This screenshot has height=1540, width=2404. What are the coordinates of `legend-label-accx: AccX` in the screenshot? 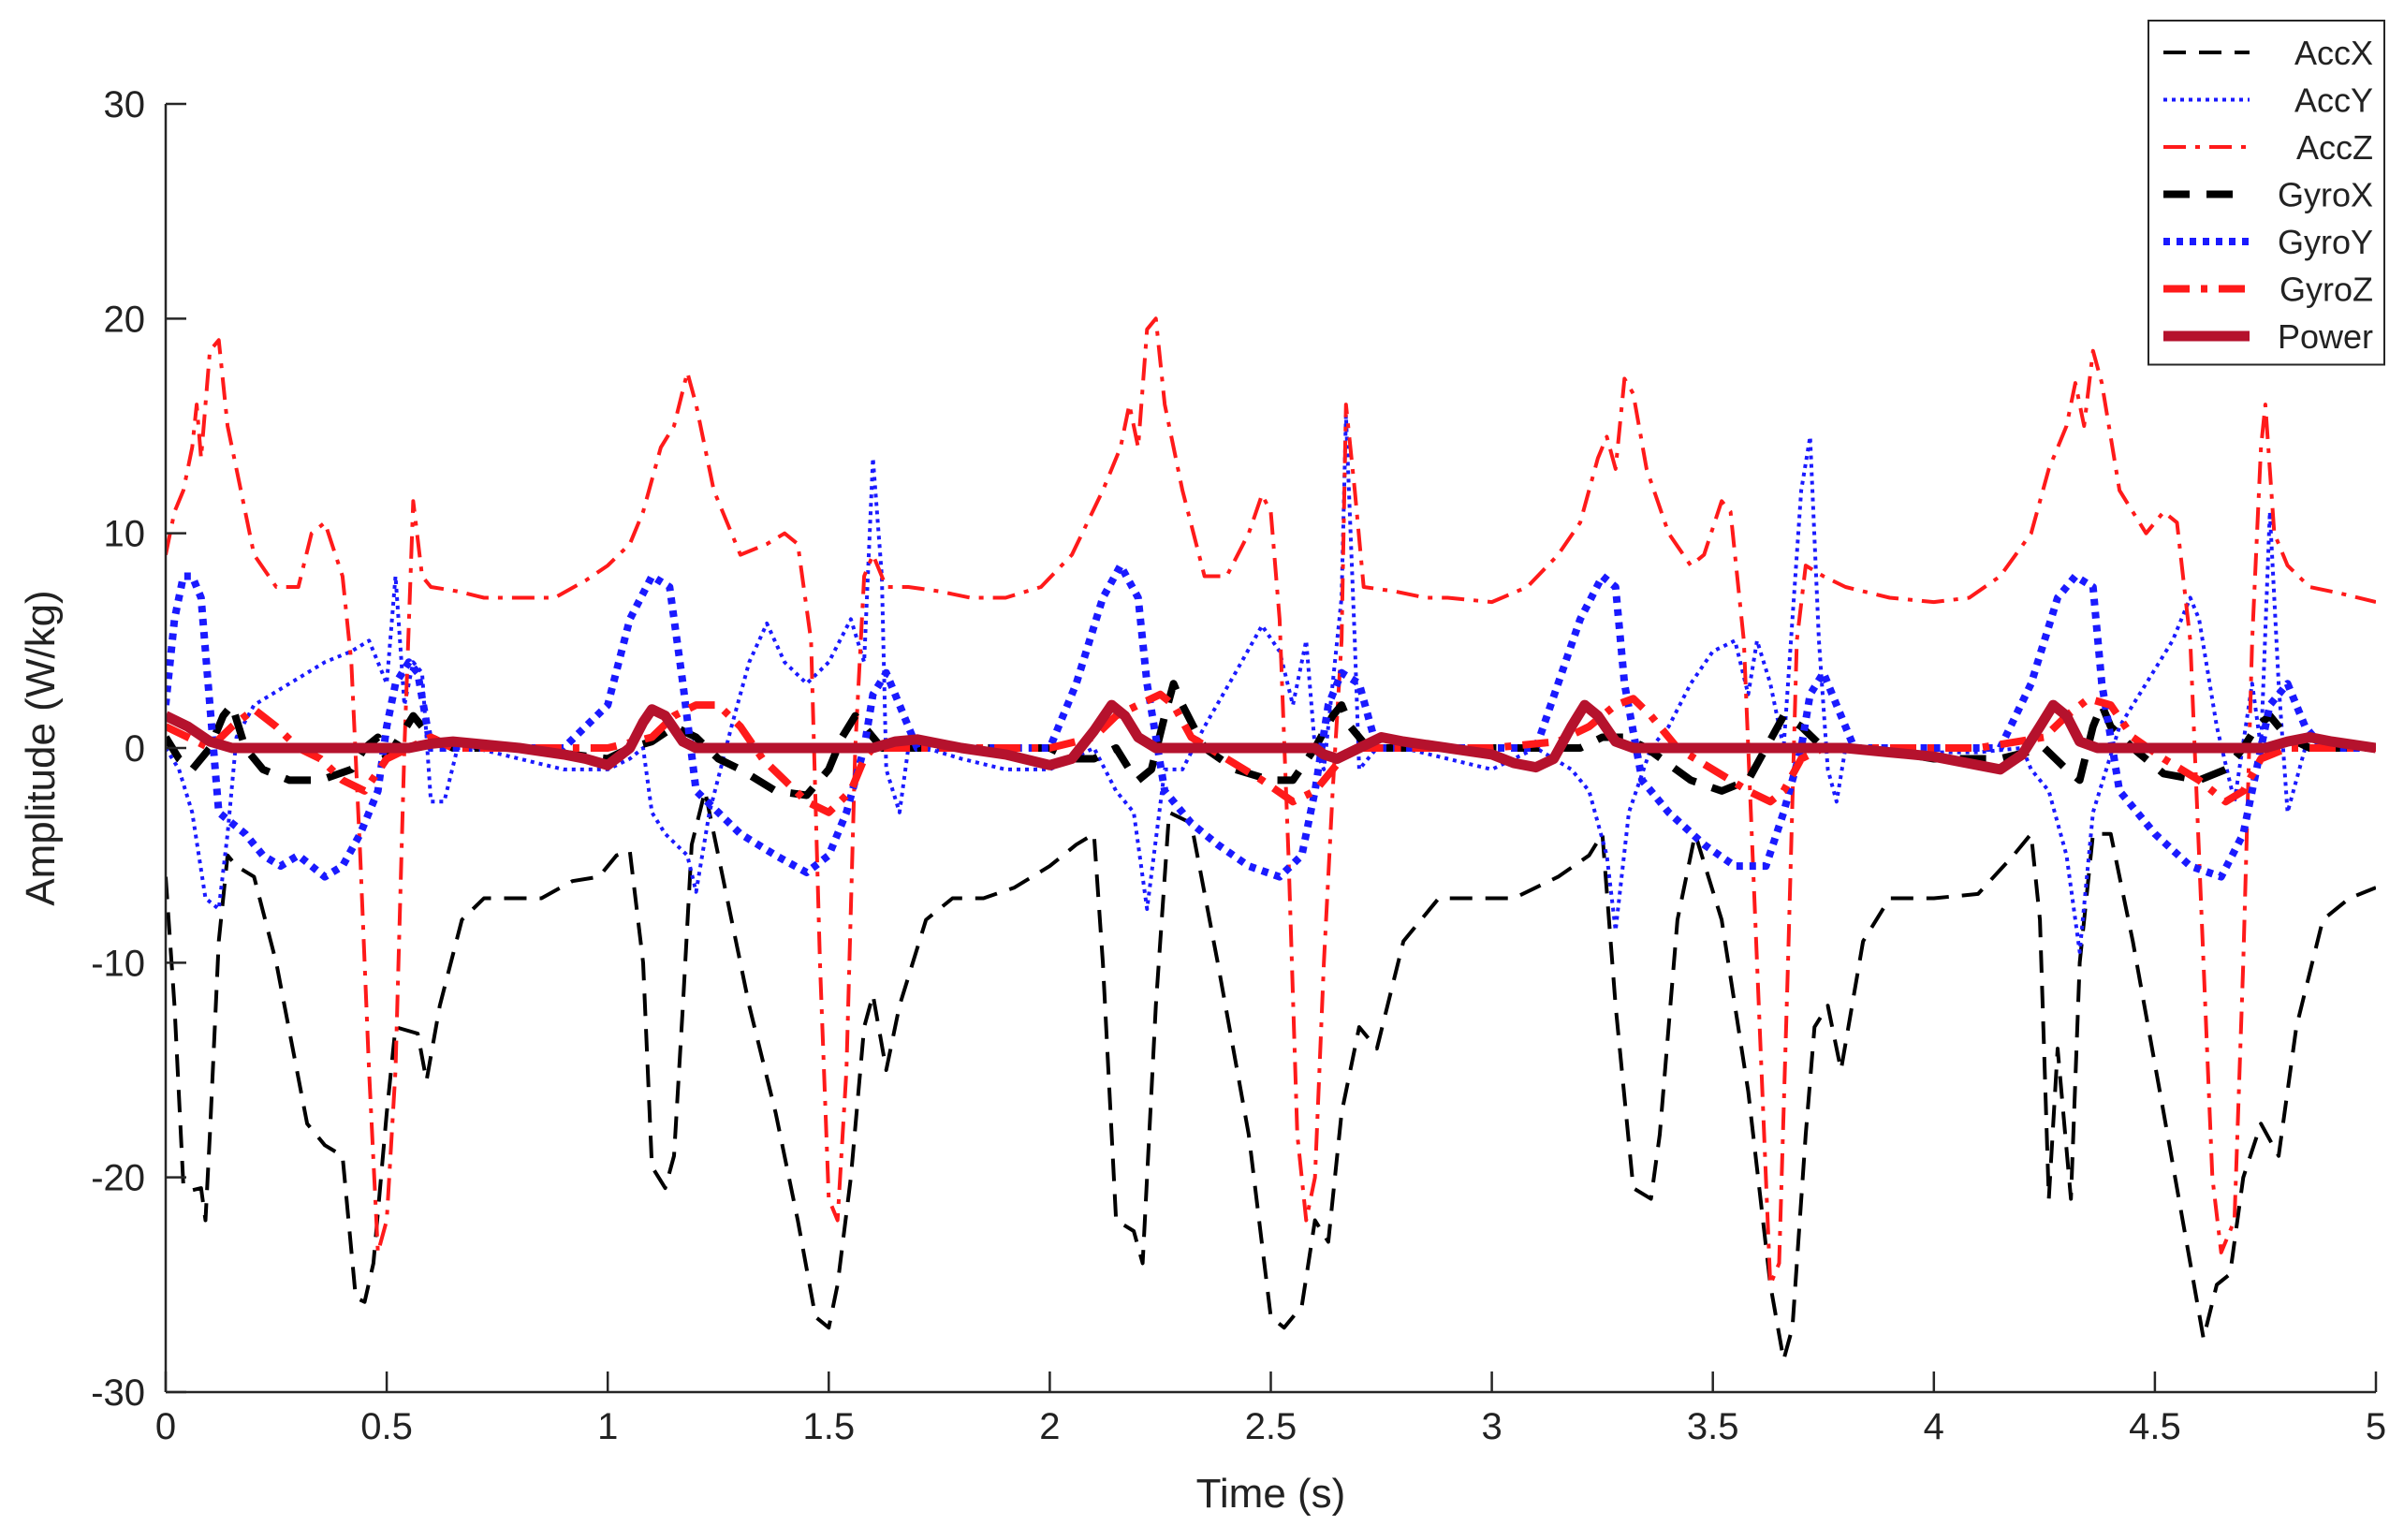 It's located at (2333, 53).